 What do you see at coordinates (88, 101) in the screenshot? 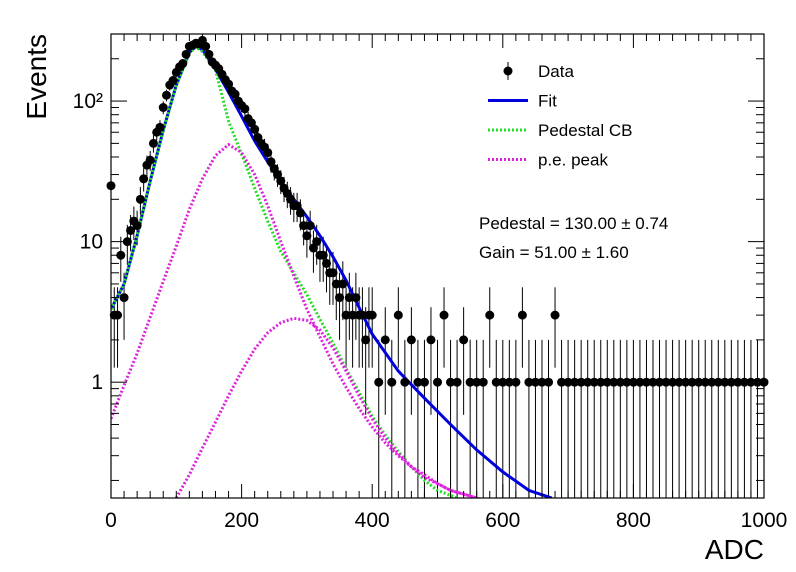
I see `y-tick-label: 10²` at bounding box center [88, 101].